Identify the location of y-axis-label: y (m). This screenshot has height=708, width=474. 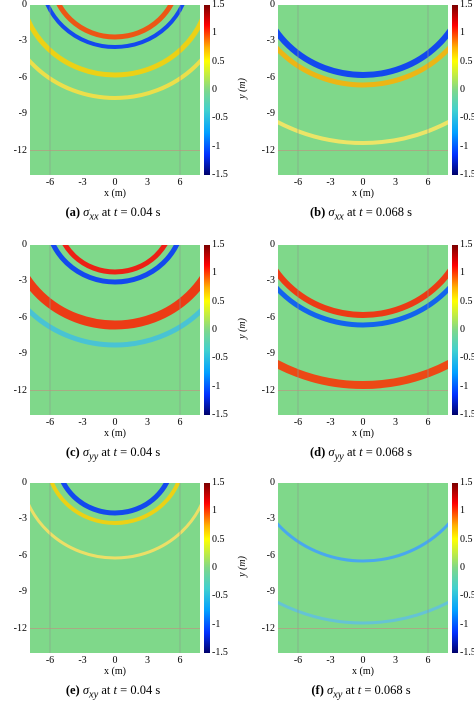
(242, 88).